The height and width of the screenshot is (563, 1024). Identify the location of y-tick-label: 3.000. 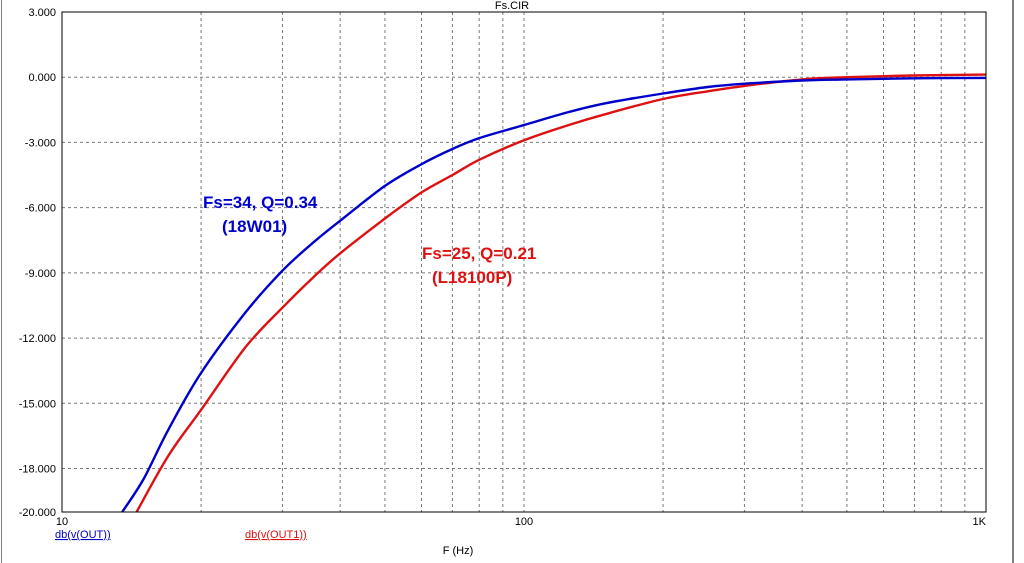
(42, 13).